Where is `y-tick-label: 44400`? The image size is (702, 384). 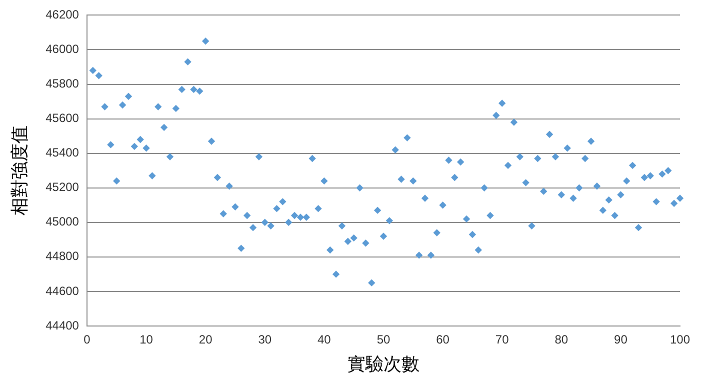 y-tick-label: 44400 is located at coordinates (63, 325).